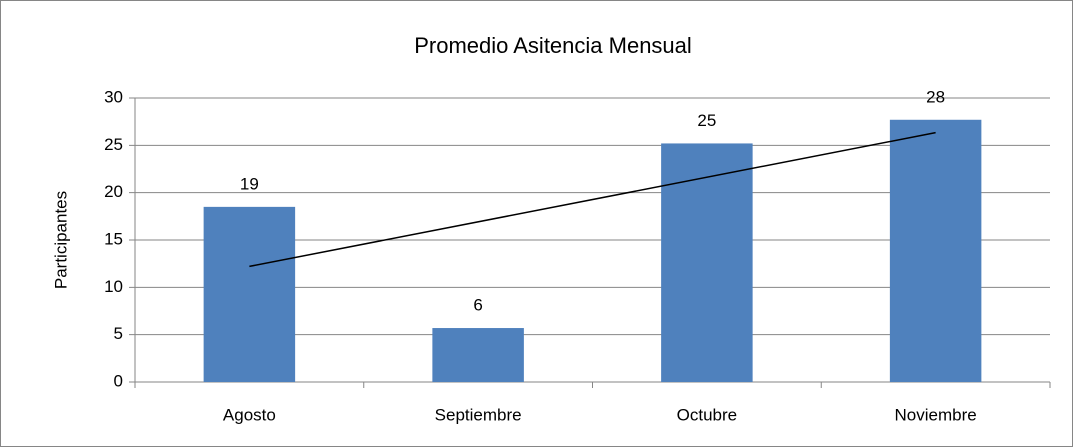  Describe the element at coordinates (936, 414) in the screenshot. I see `x-tick-label: Noviembre` at that location.